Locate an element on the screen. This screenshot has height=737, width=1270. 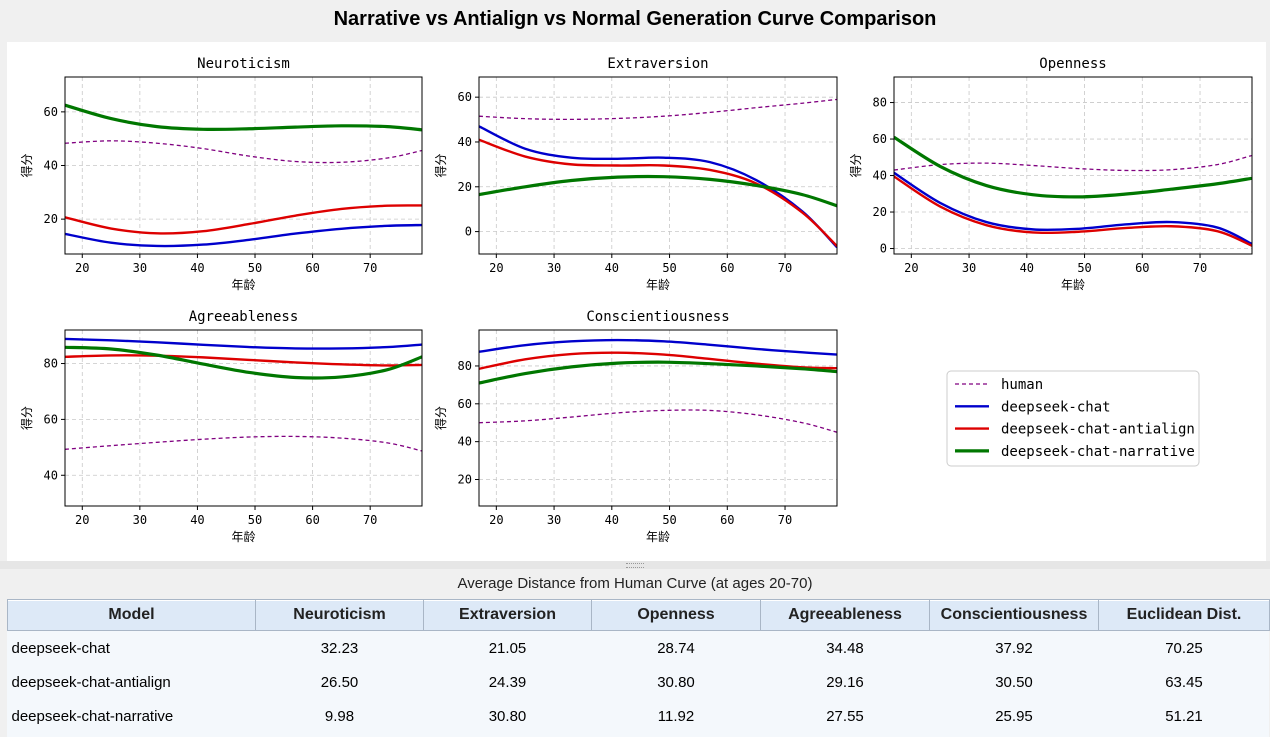
pane-splitter is located at coordinates (635, 565).